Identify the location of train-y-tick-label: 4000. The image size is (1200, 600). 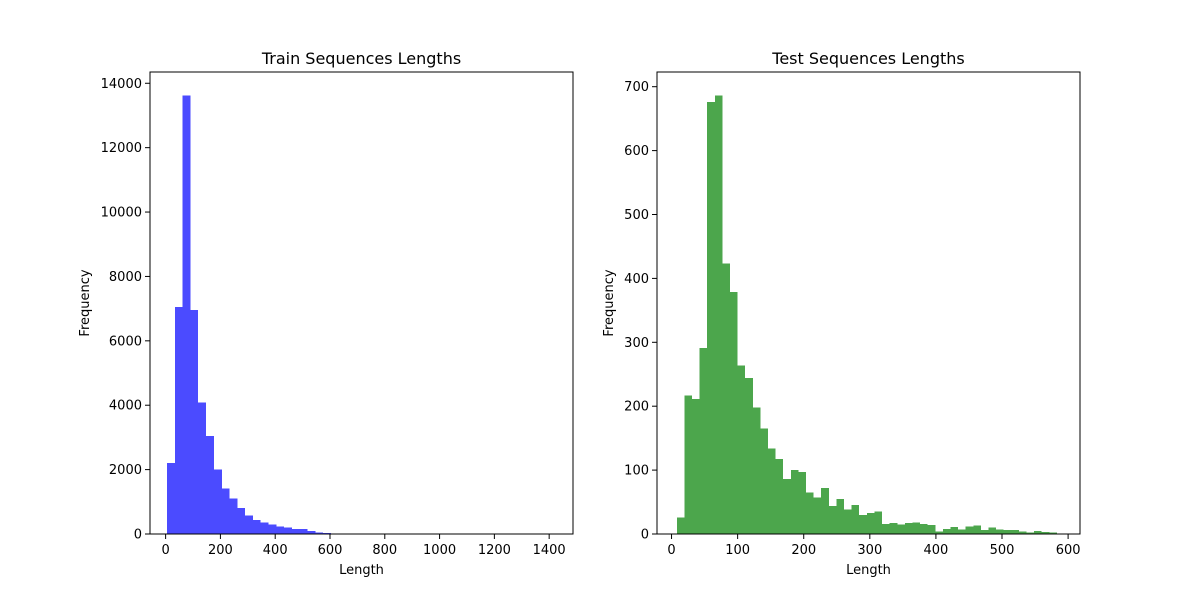
(125, 406).